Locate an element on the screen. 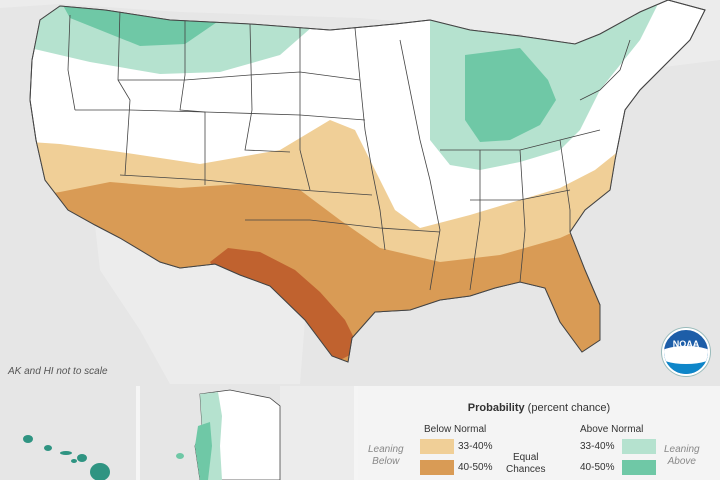  equal-chances-label: Equal Chances is located at coordinates (525, 464).